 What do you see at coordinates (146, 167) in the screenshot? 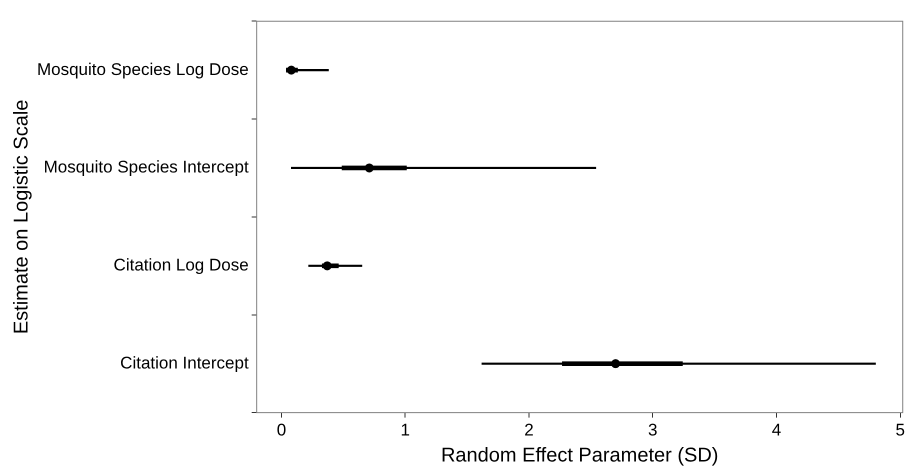
I see `y-tick-label: Mosquito Species Intercept` at bounding box center [146, 167].